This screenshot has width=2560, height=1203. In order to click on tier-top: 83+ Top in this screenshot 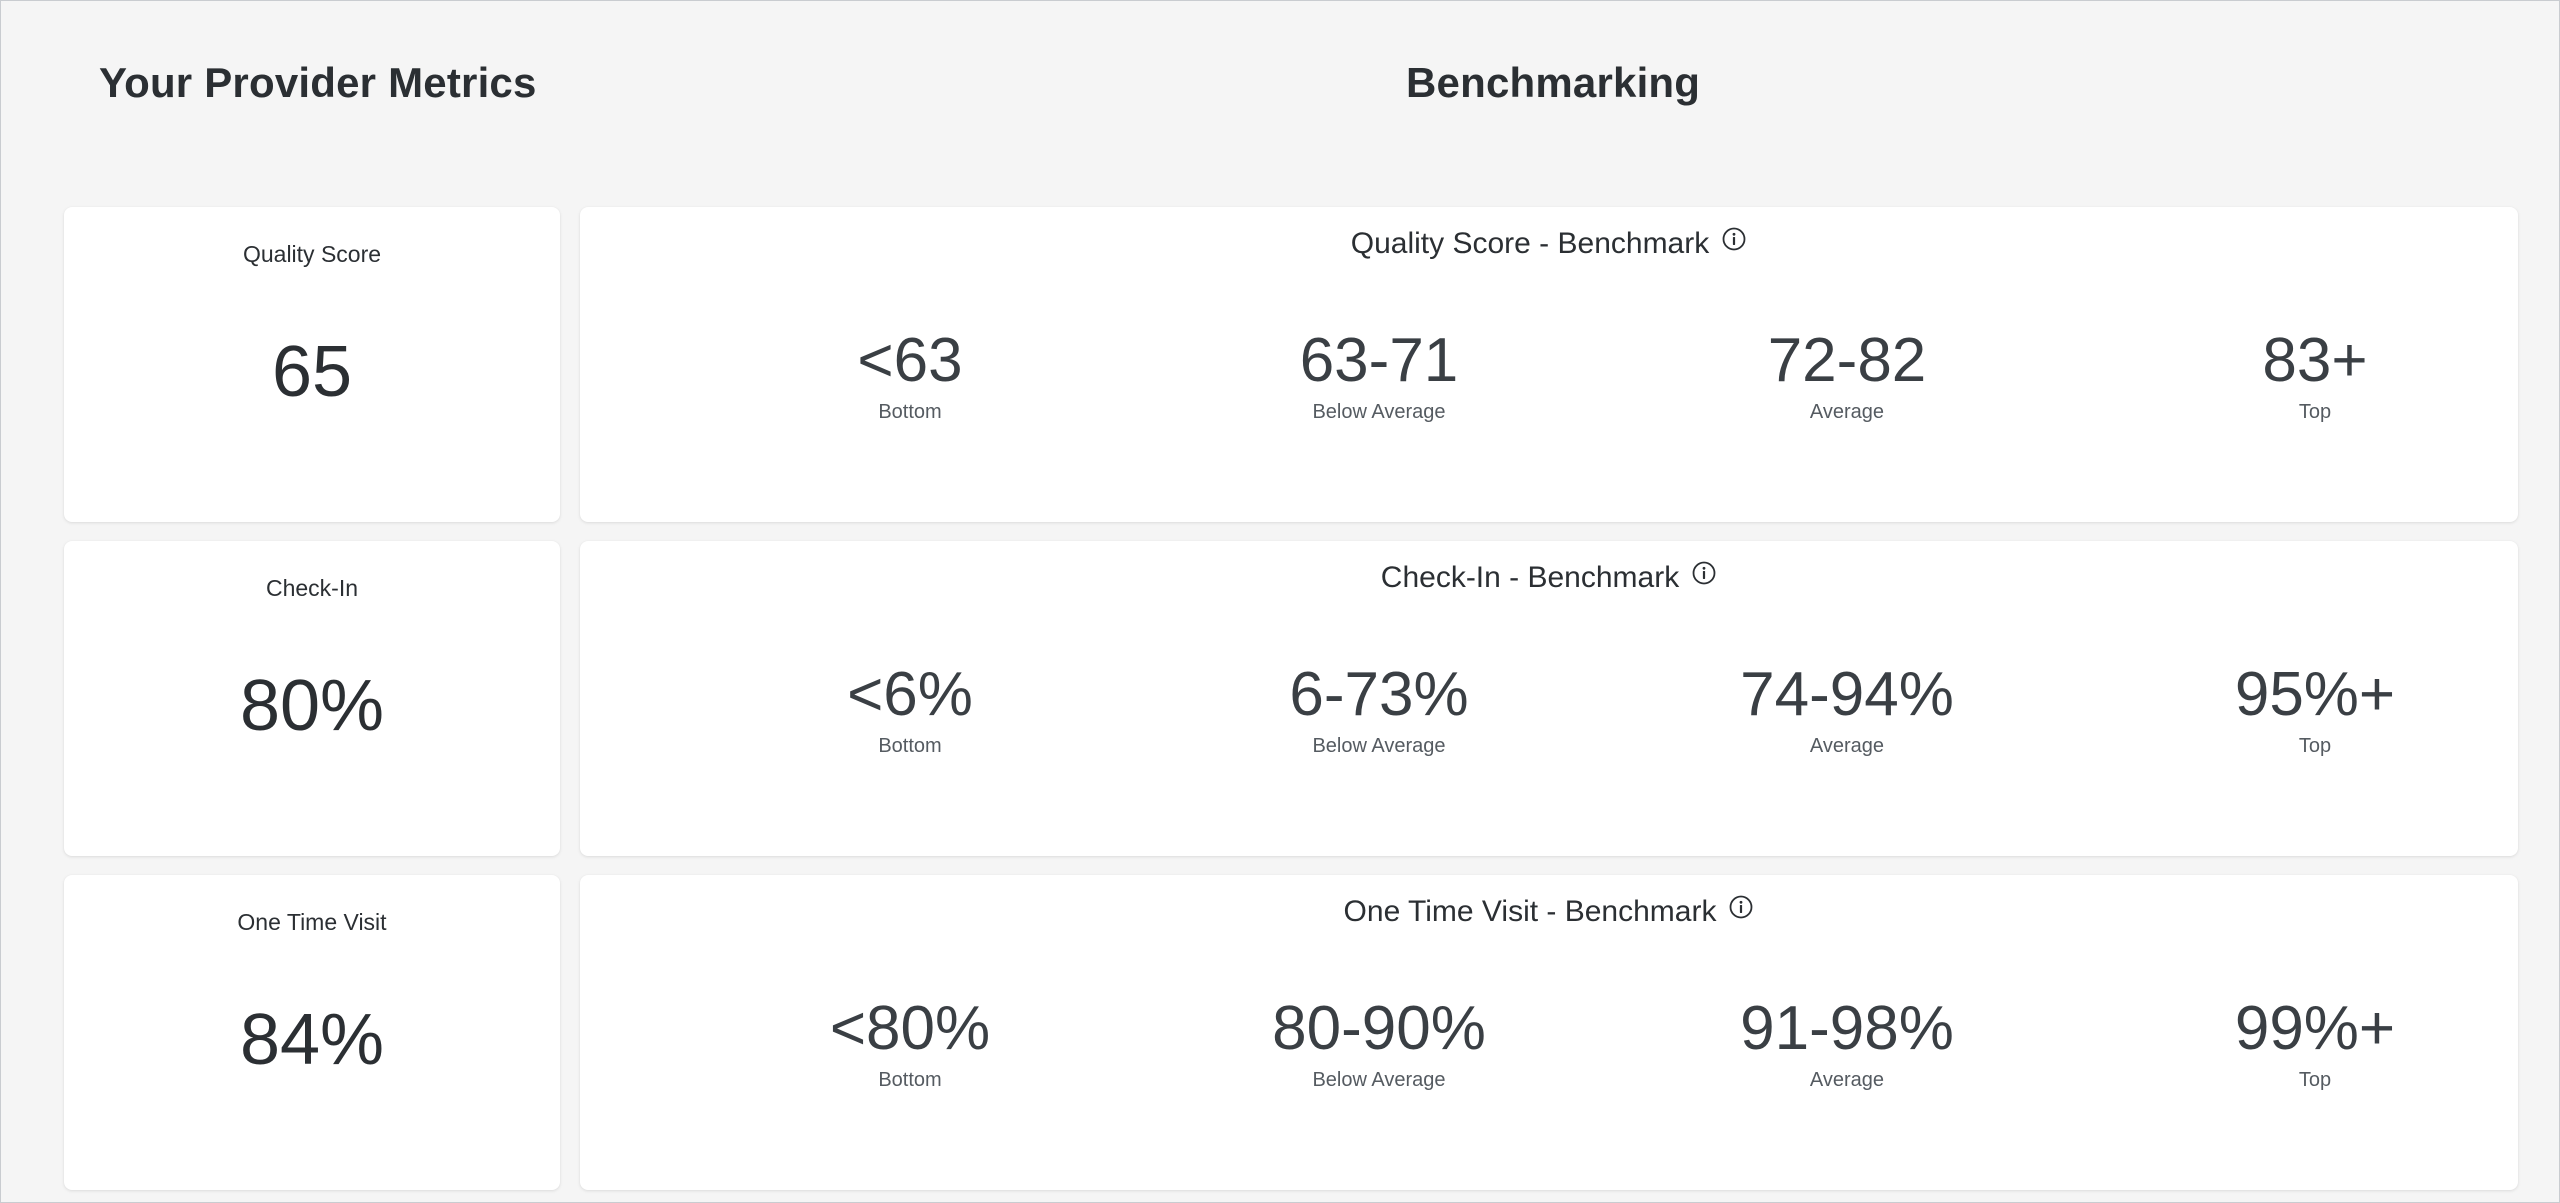, I will do `click(2315, 375)`.